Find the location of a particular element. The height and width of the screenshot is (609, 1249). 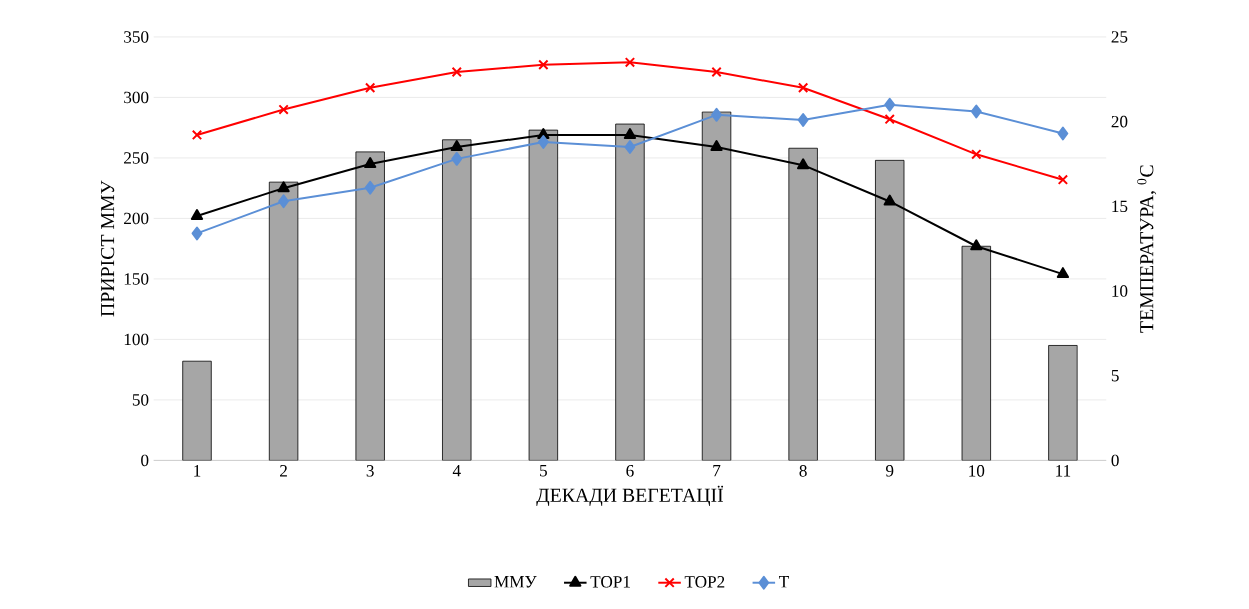

legend-label: ММУ is located at coordinates (515, 581).